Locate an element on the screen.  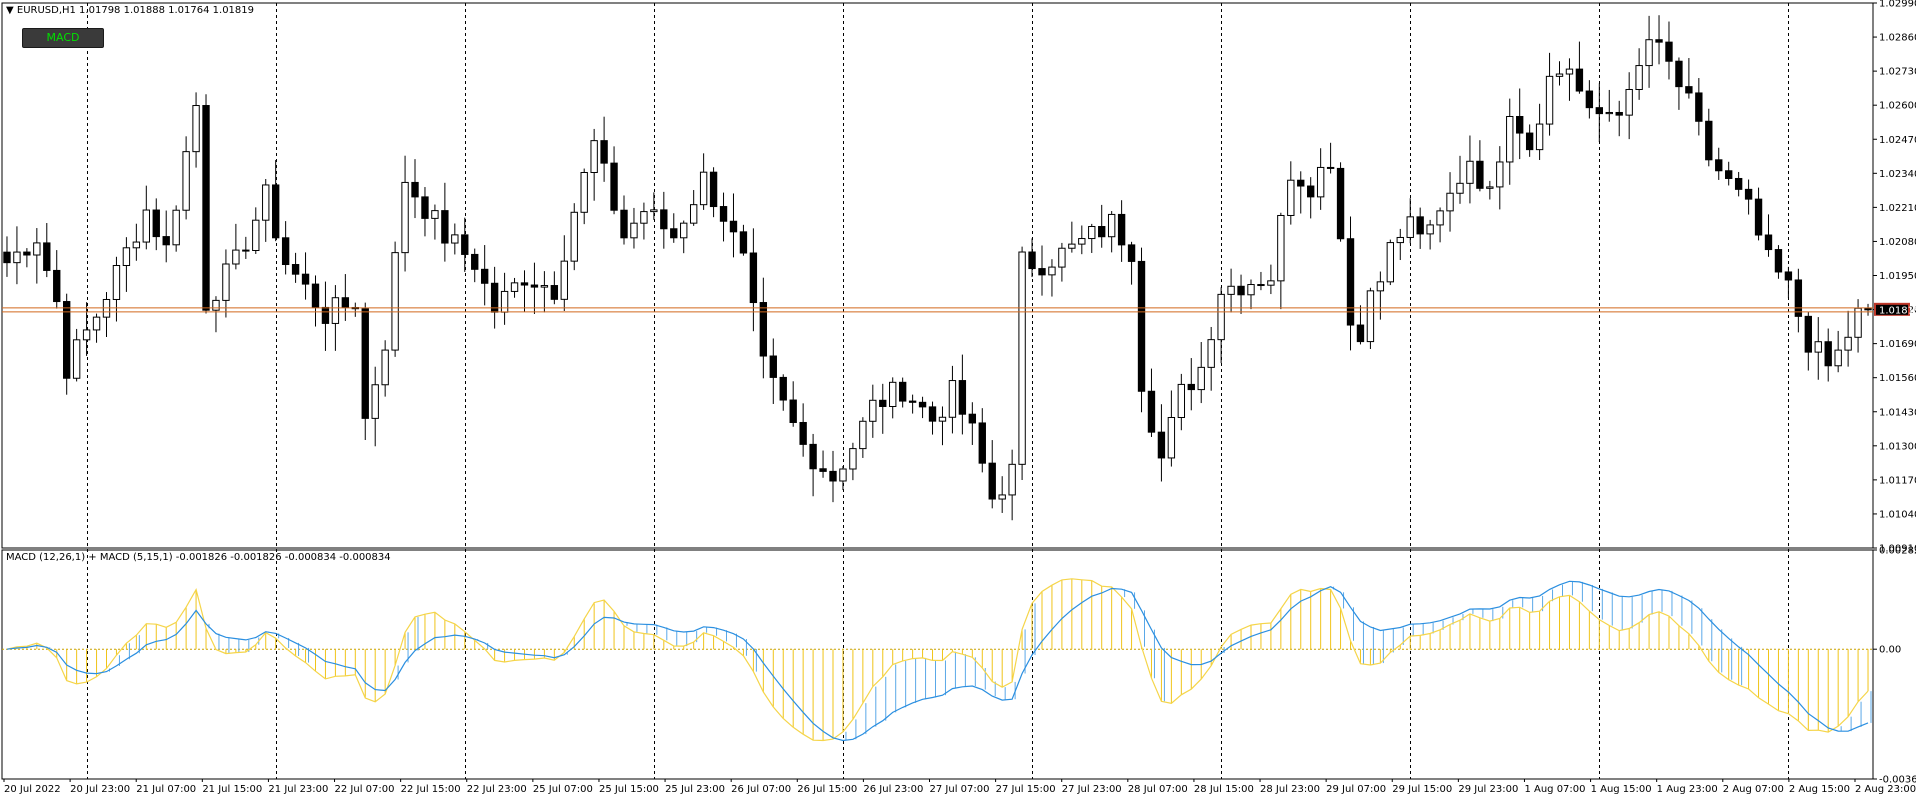
price-tick-label-8: 1.01950 is located at coordinates (1897, 276).